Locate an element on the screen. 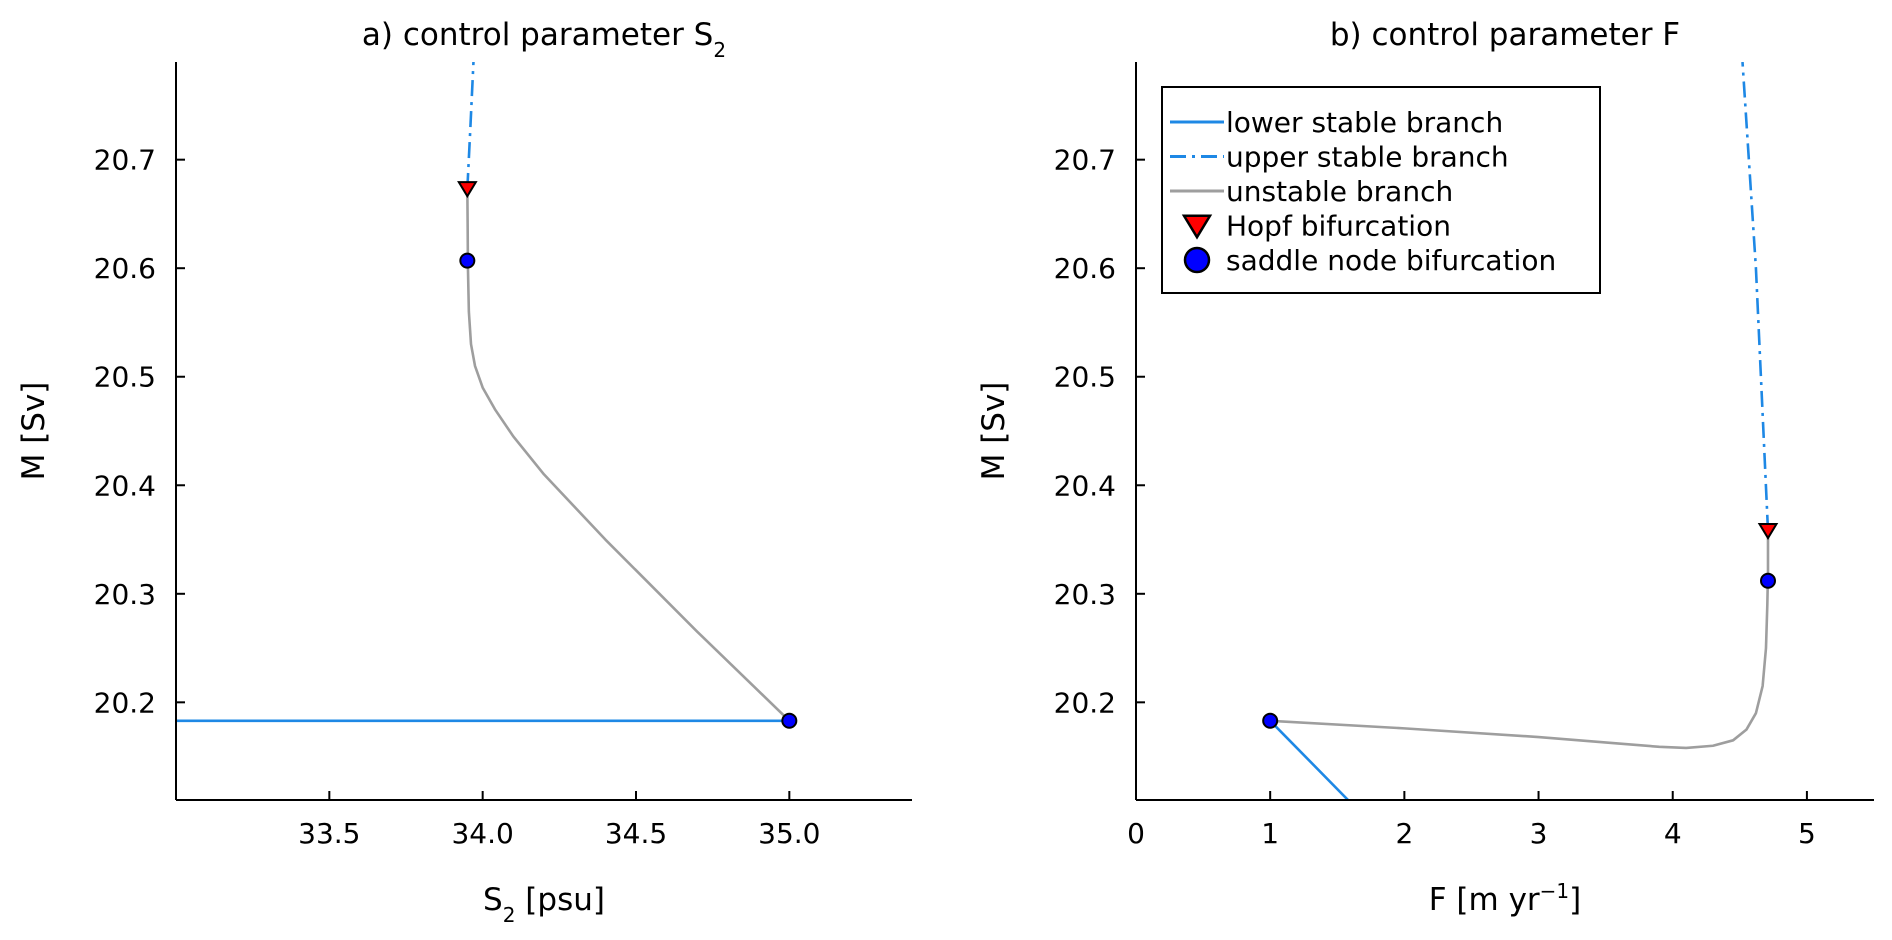  legend-hopf-marker is located at coordinates (1197, 227).